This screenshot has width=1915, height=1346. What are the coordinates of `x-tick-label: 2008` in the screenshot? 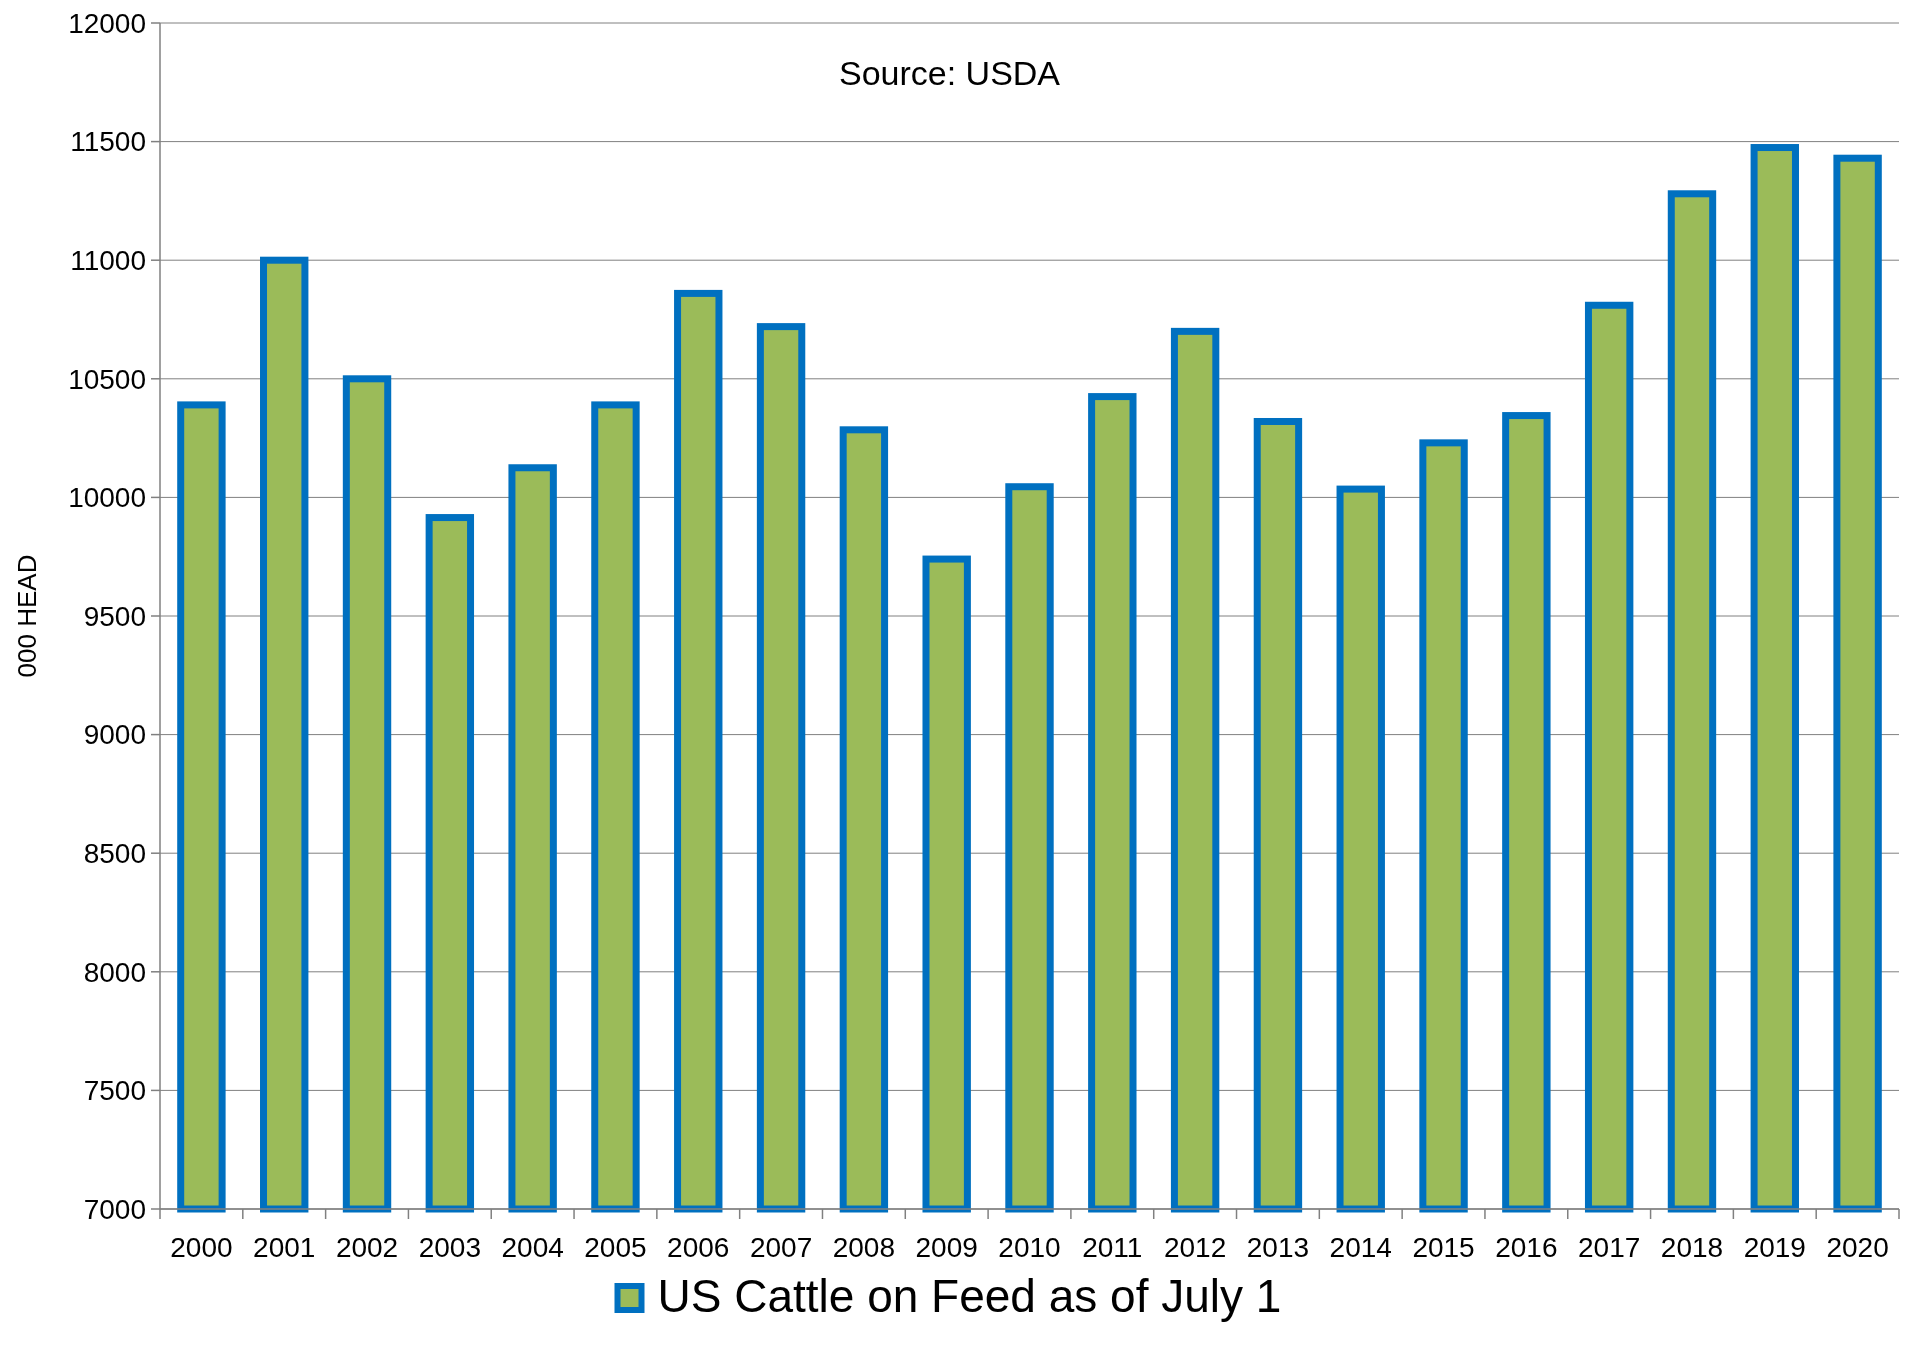 It's located at (864, 1247).